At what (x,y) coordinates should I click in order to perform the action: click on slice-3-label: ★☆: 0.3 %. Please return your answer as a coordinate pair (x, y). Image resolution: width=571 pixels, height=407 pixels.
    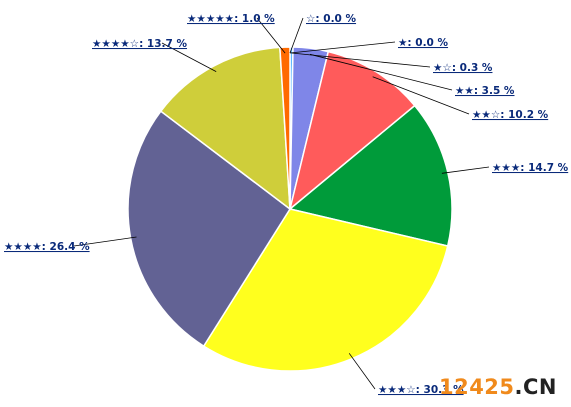
    Looking at the image, I should click on (463, 68).